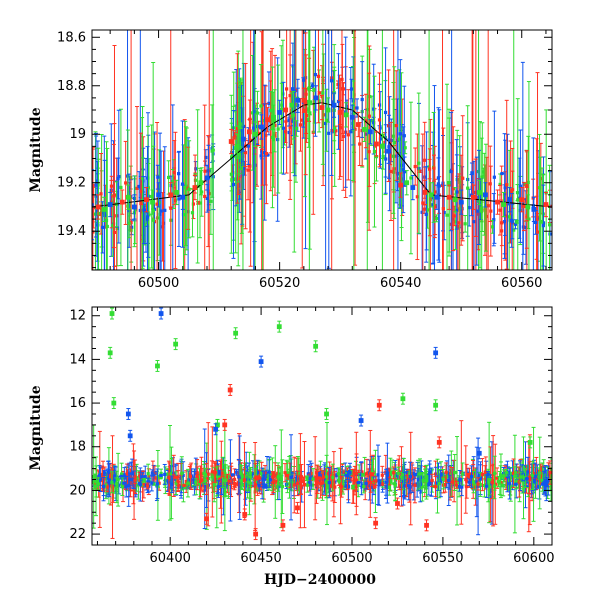  Describe the element at coordinates (320, 580) in the screenshot. I see `x-axis-label: HJD−2400000` at that location.